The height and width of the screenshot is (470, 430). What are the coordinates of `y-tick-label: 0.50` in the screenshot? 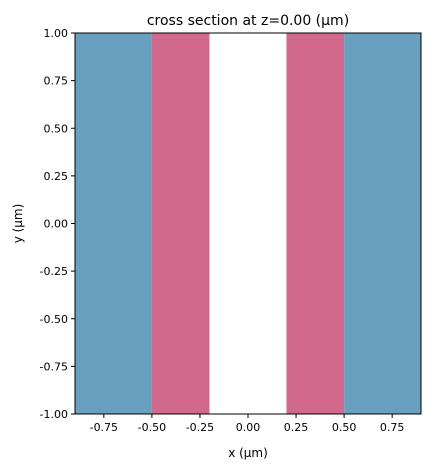 It's located at (56, 128).